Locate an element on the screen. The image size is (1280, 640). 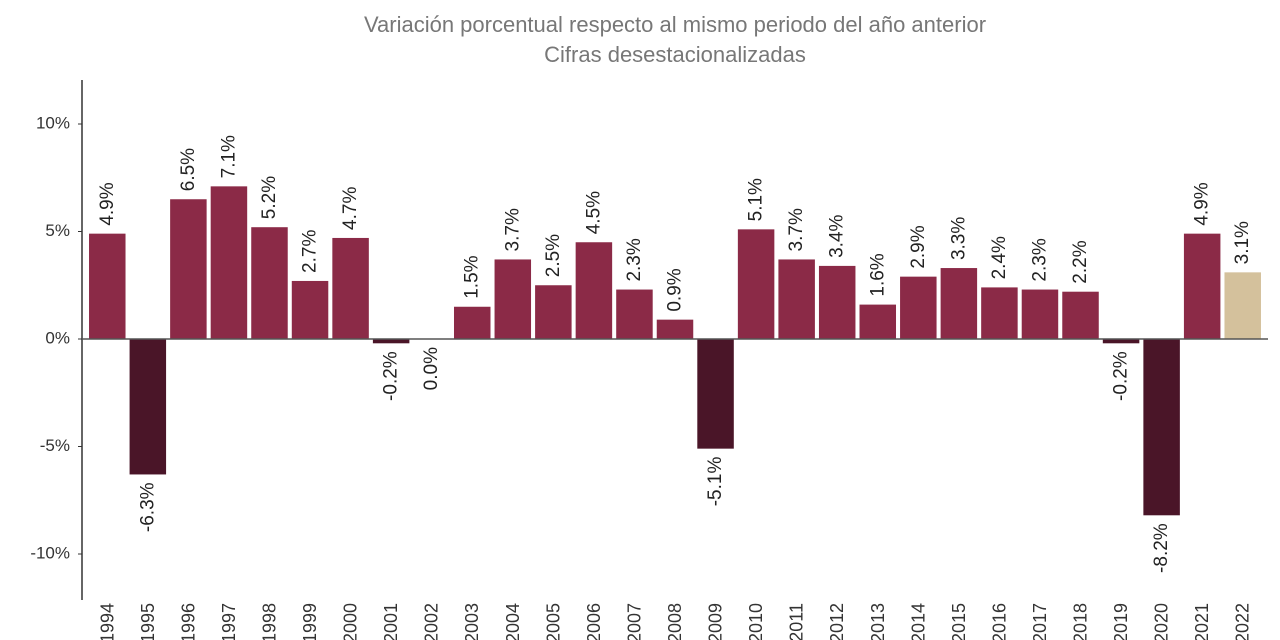
x-tick-label: 2011 is located at coordinates (797, 621).